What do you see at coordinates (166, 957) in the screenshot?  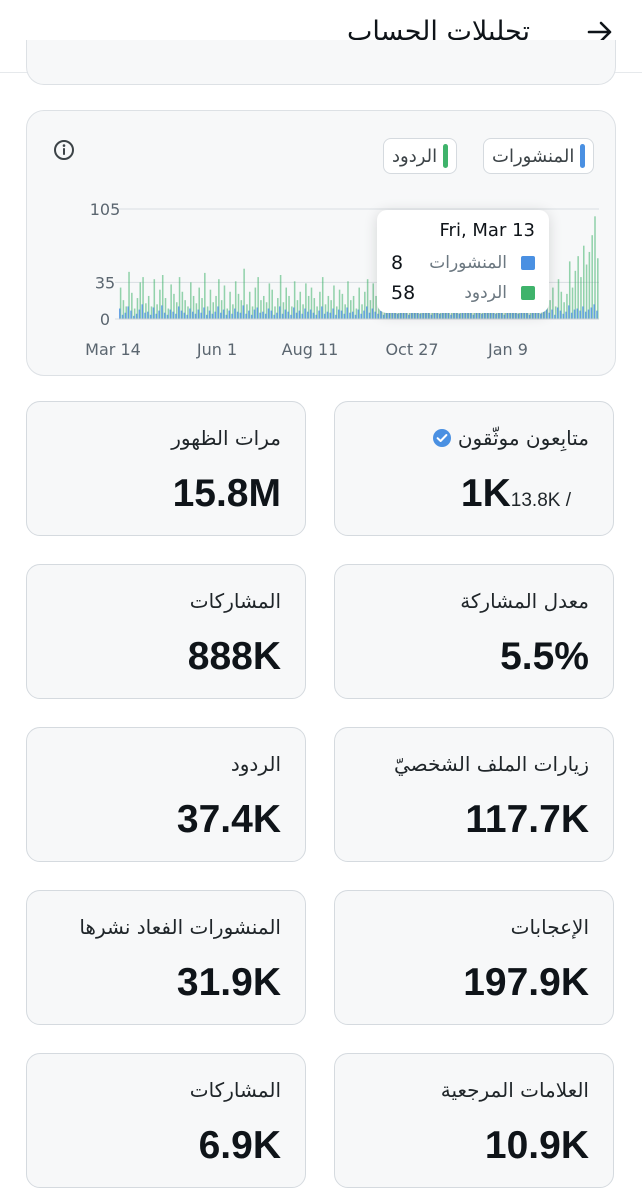 I see `stat-card-reposts: المنشورات الفعاد نشرها 31.9K` at bounding box center [166, 957].